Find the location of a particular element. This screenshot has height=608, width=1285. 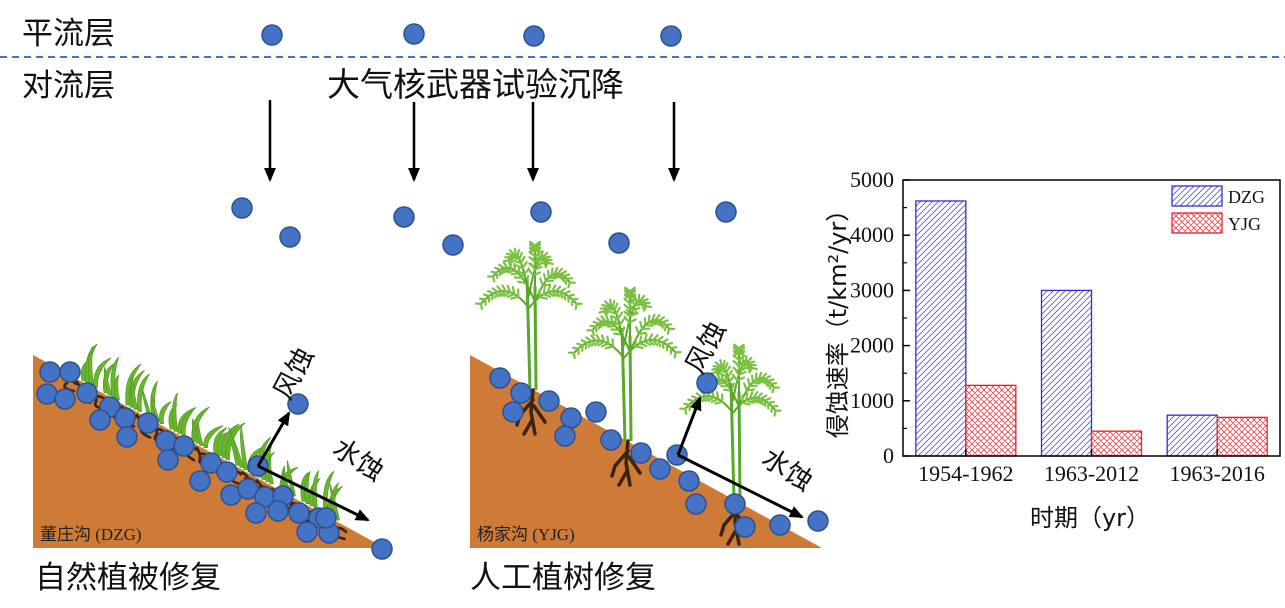

x-tick-label: 1963-2016 is located at coordinates (1217, 473).